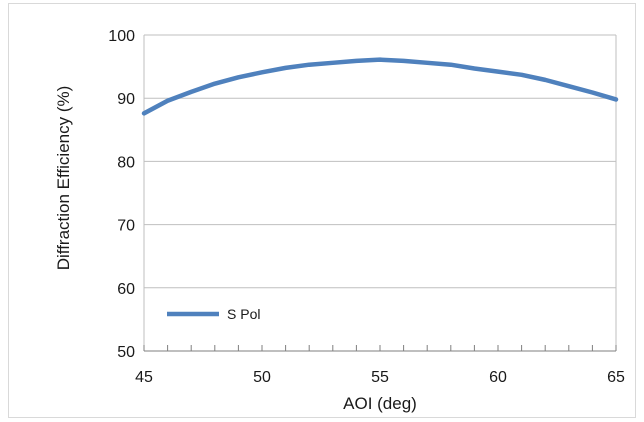  Describe the element at coordinates (126, 162) in the screenshot. I see `y-tick-label-80: 80` at that location.